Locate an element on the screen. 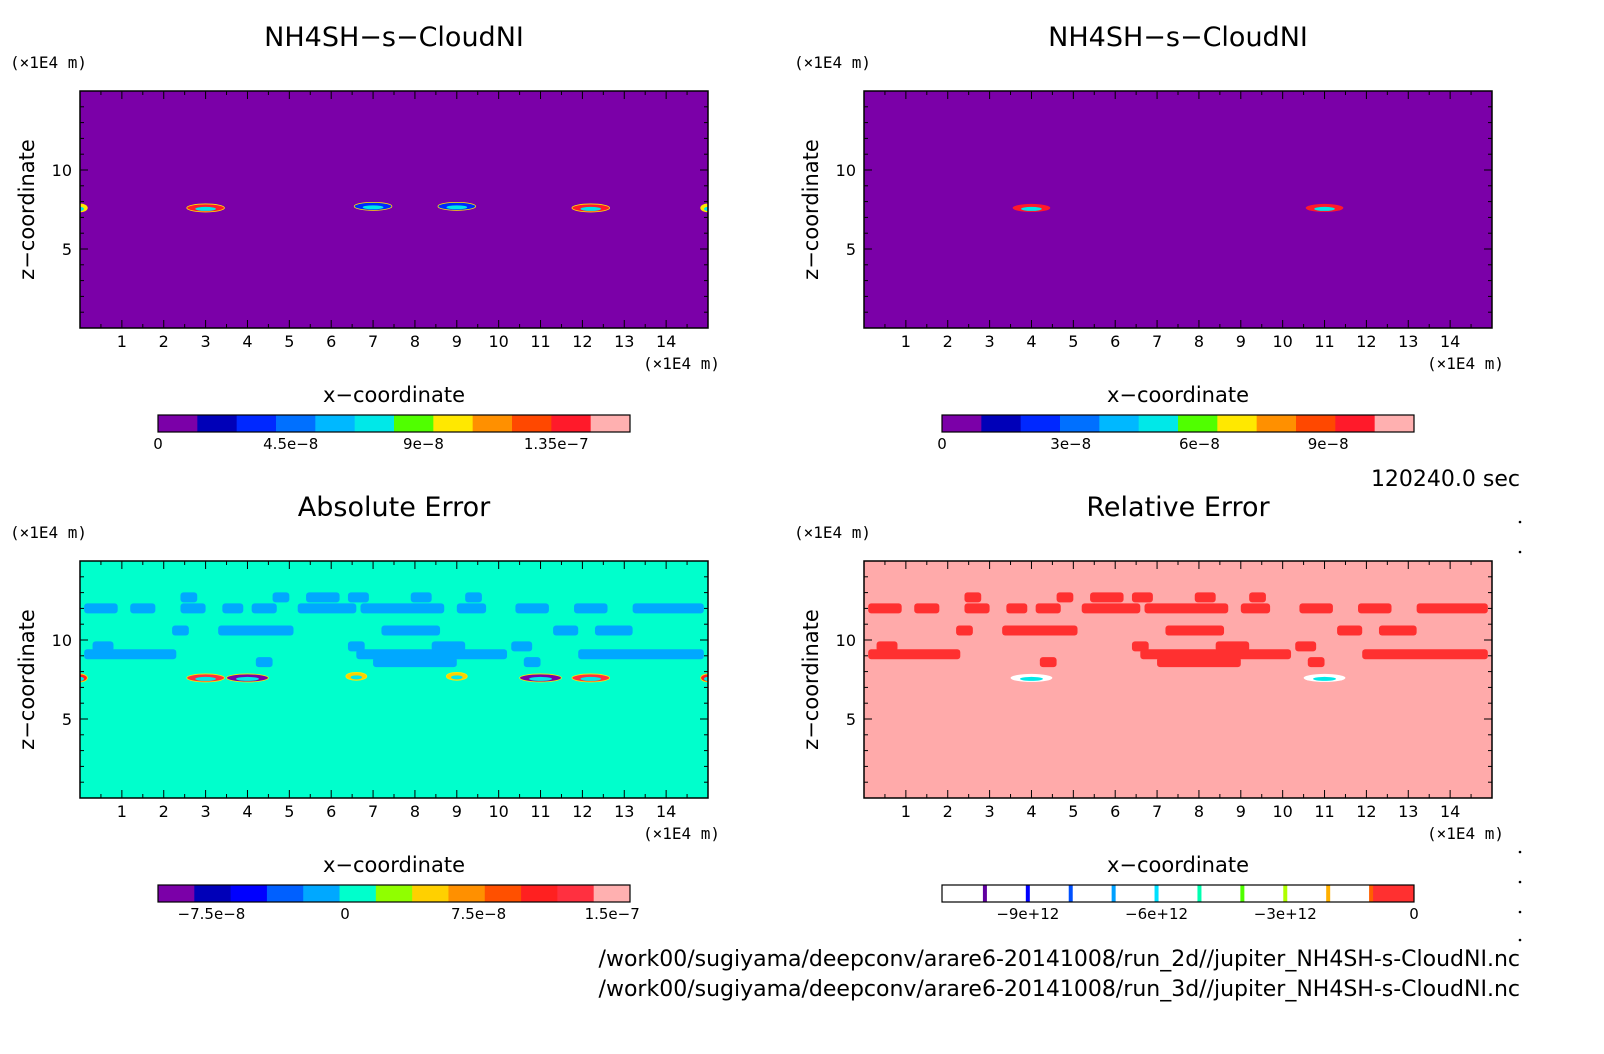 The width and height of the screenshot is (1604, 1054). x-tick-label: 5 is located at coordinates (1073, 341).